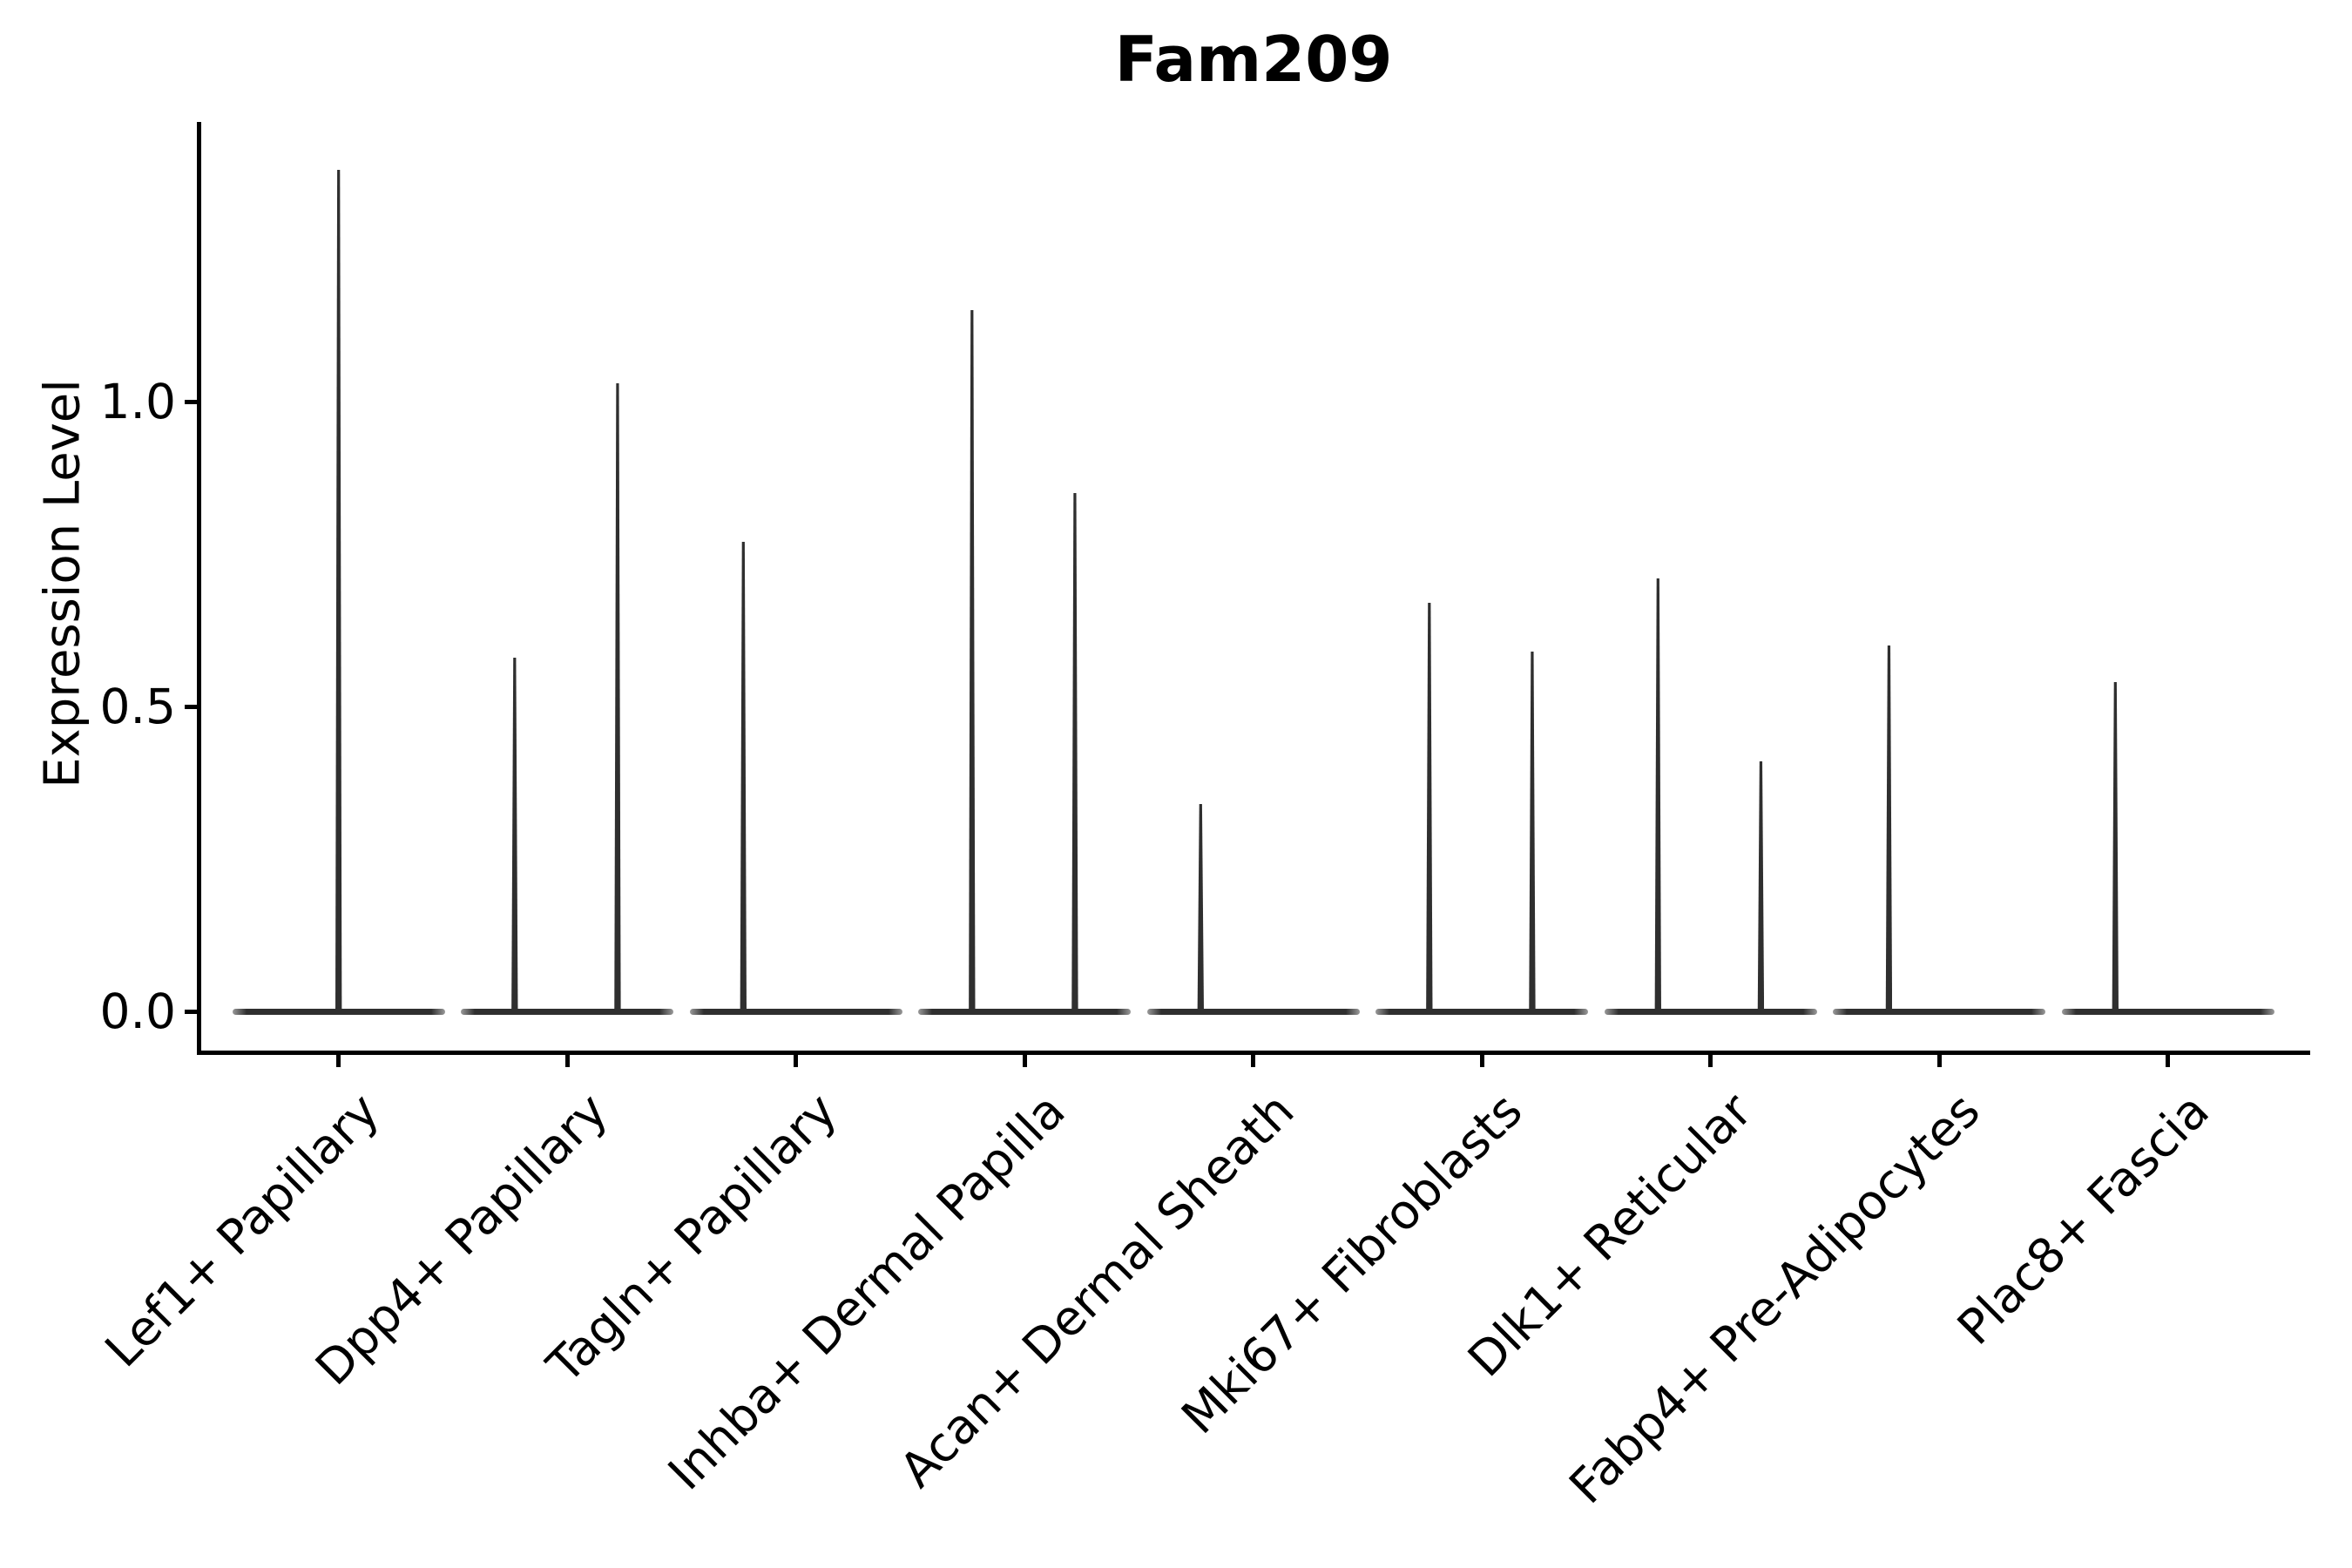 This screenshot has width=2352, height=1568. What do you see at coordinates (199, 588) in the screenshot?
I see `y-axis-spine` at bounding box center [199, 588].